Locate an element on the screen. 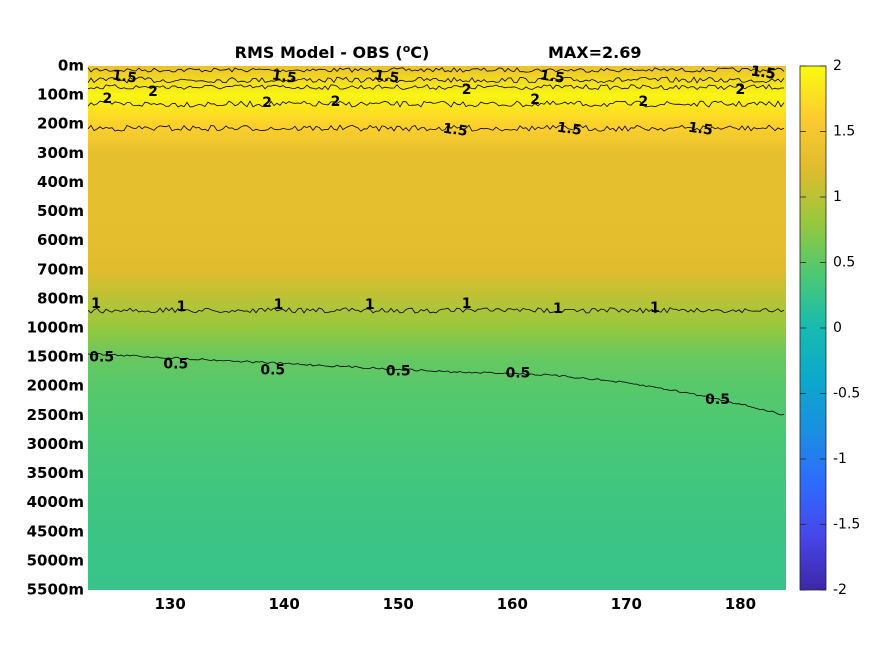 This screenshot has height=656, width=875. y-tick-label: 300m is located at coordinates (60, 153).